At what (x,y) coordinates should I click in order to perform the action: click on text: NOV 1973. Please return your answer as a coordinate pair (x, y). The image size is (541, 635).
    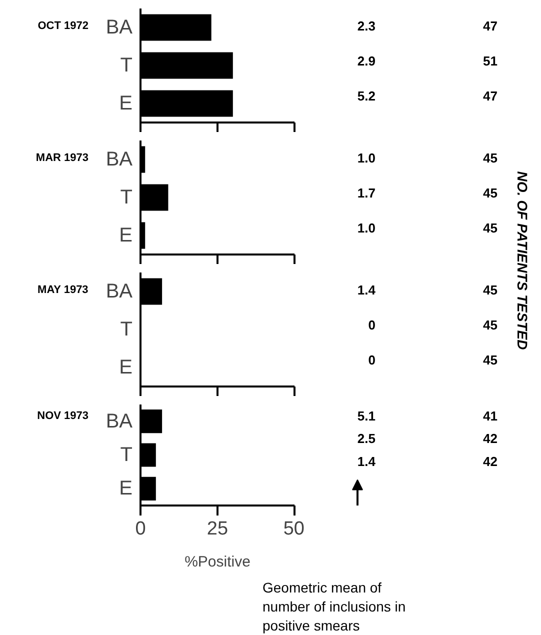
    Looking at the image, I should click on (63, 416).